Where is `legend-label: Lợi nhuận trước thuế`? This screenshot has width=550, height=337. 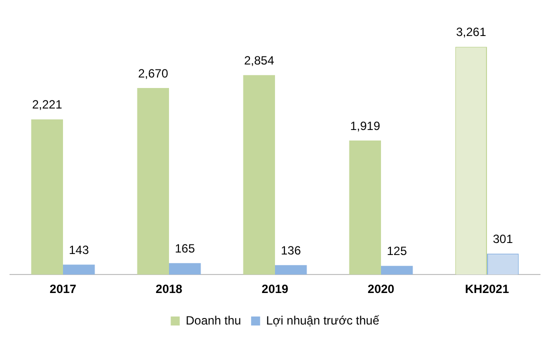 legend-label: Lợi nhuận trước thuế is located at coordinates (323, 320).